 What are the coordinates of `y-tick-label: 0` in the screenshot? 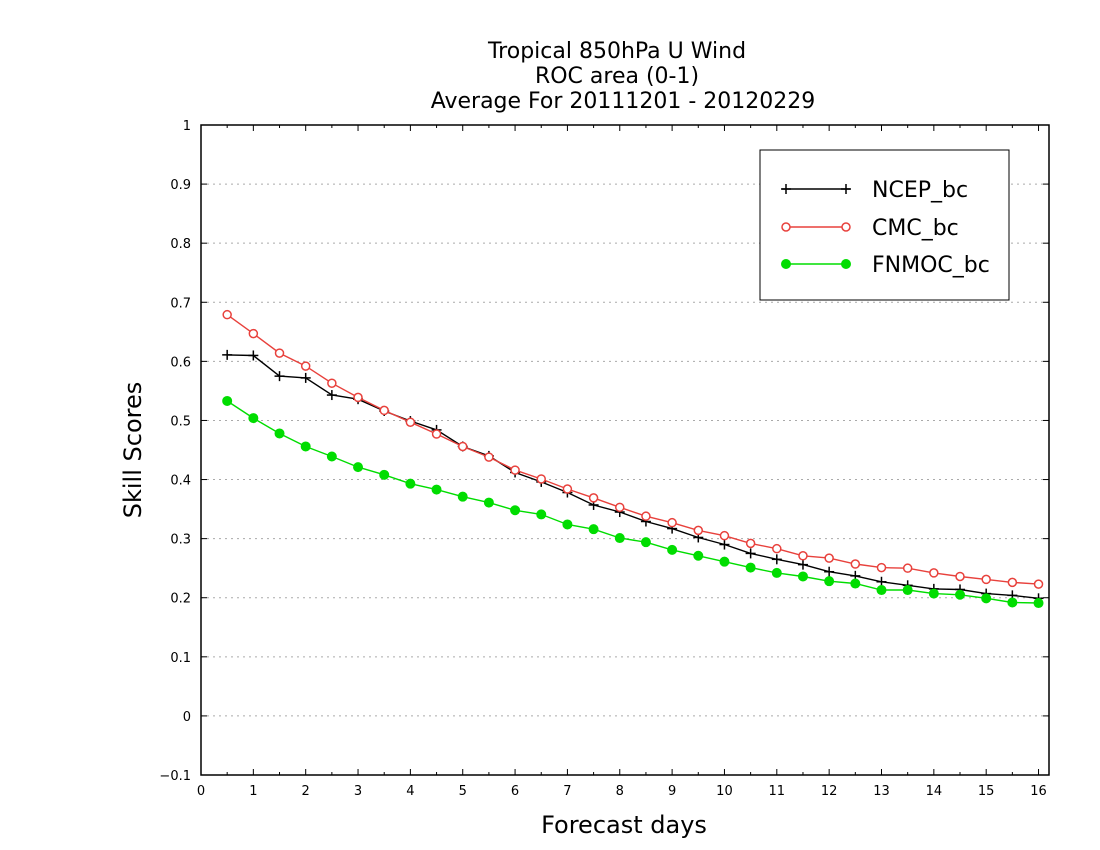 It's located at (187, 717).